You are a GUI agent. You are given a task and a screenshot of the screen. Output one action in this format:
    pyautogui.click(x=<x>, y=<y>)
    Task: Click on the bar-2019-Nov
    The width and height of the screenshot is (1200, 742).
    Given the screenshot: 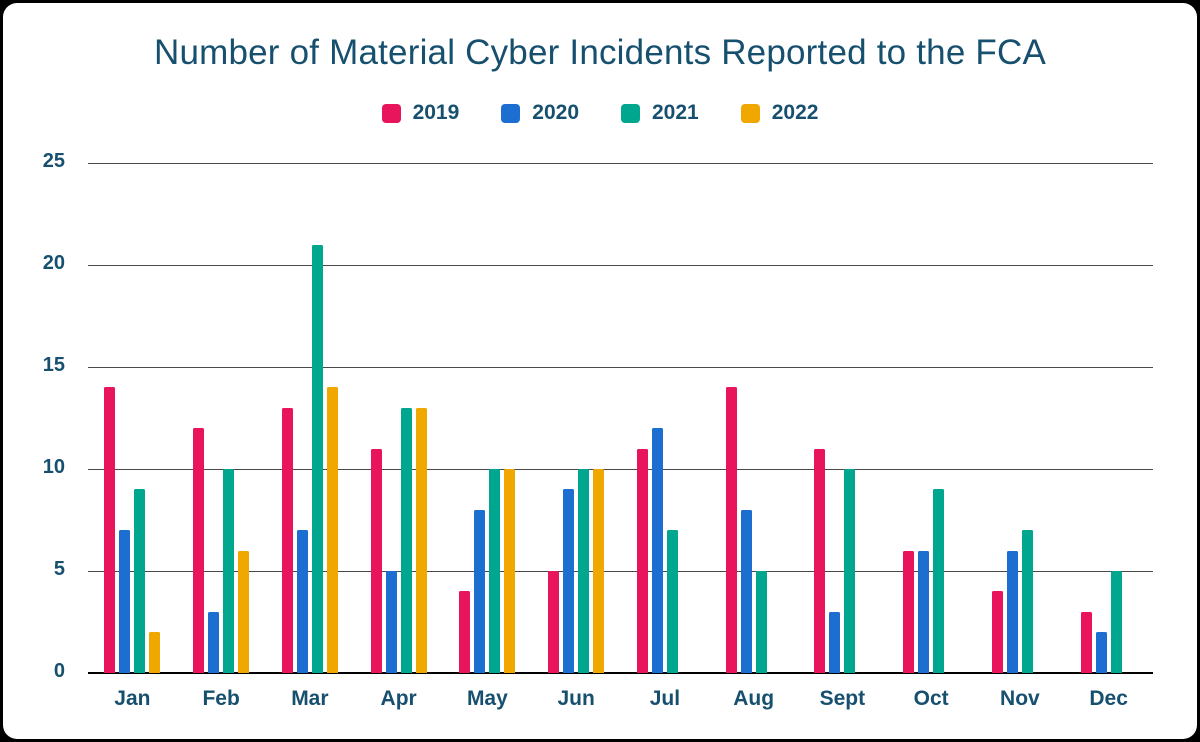 What is the action you would take?
    pyautogui.click(x=997, y=632)
    